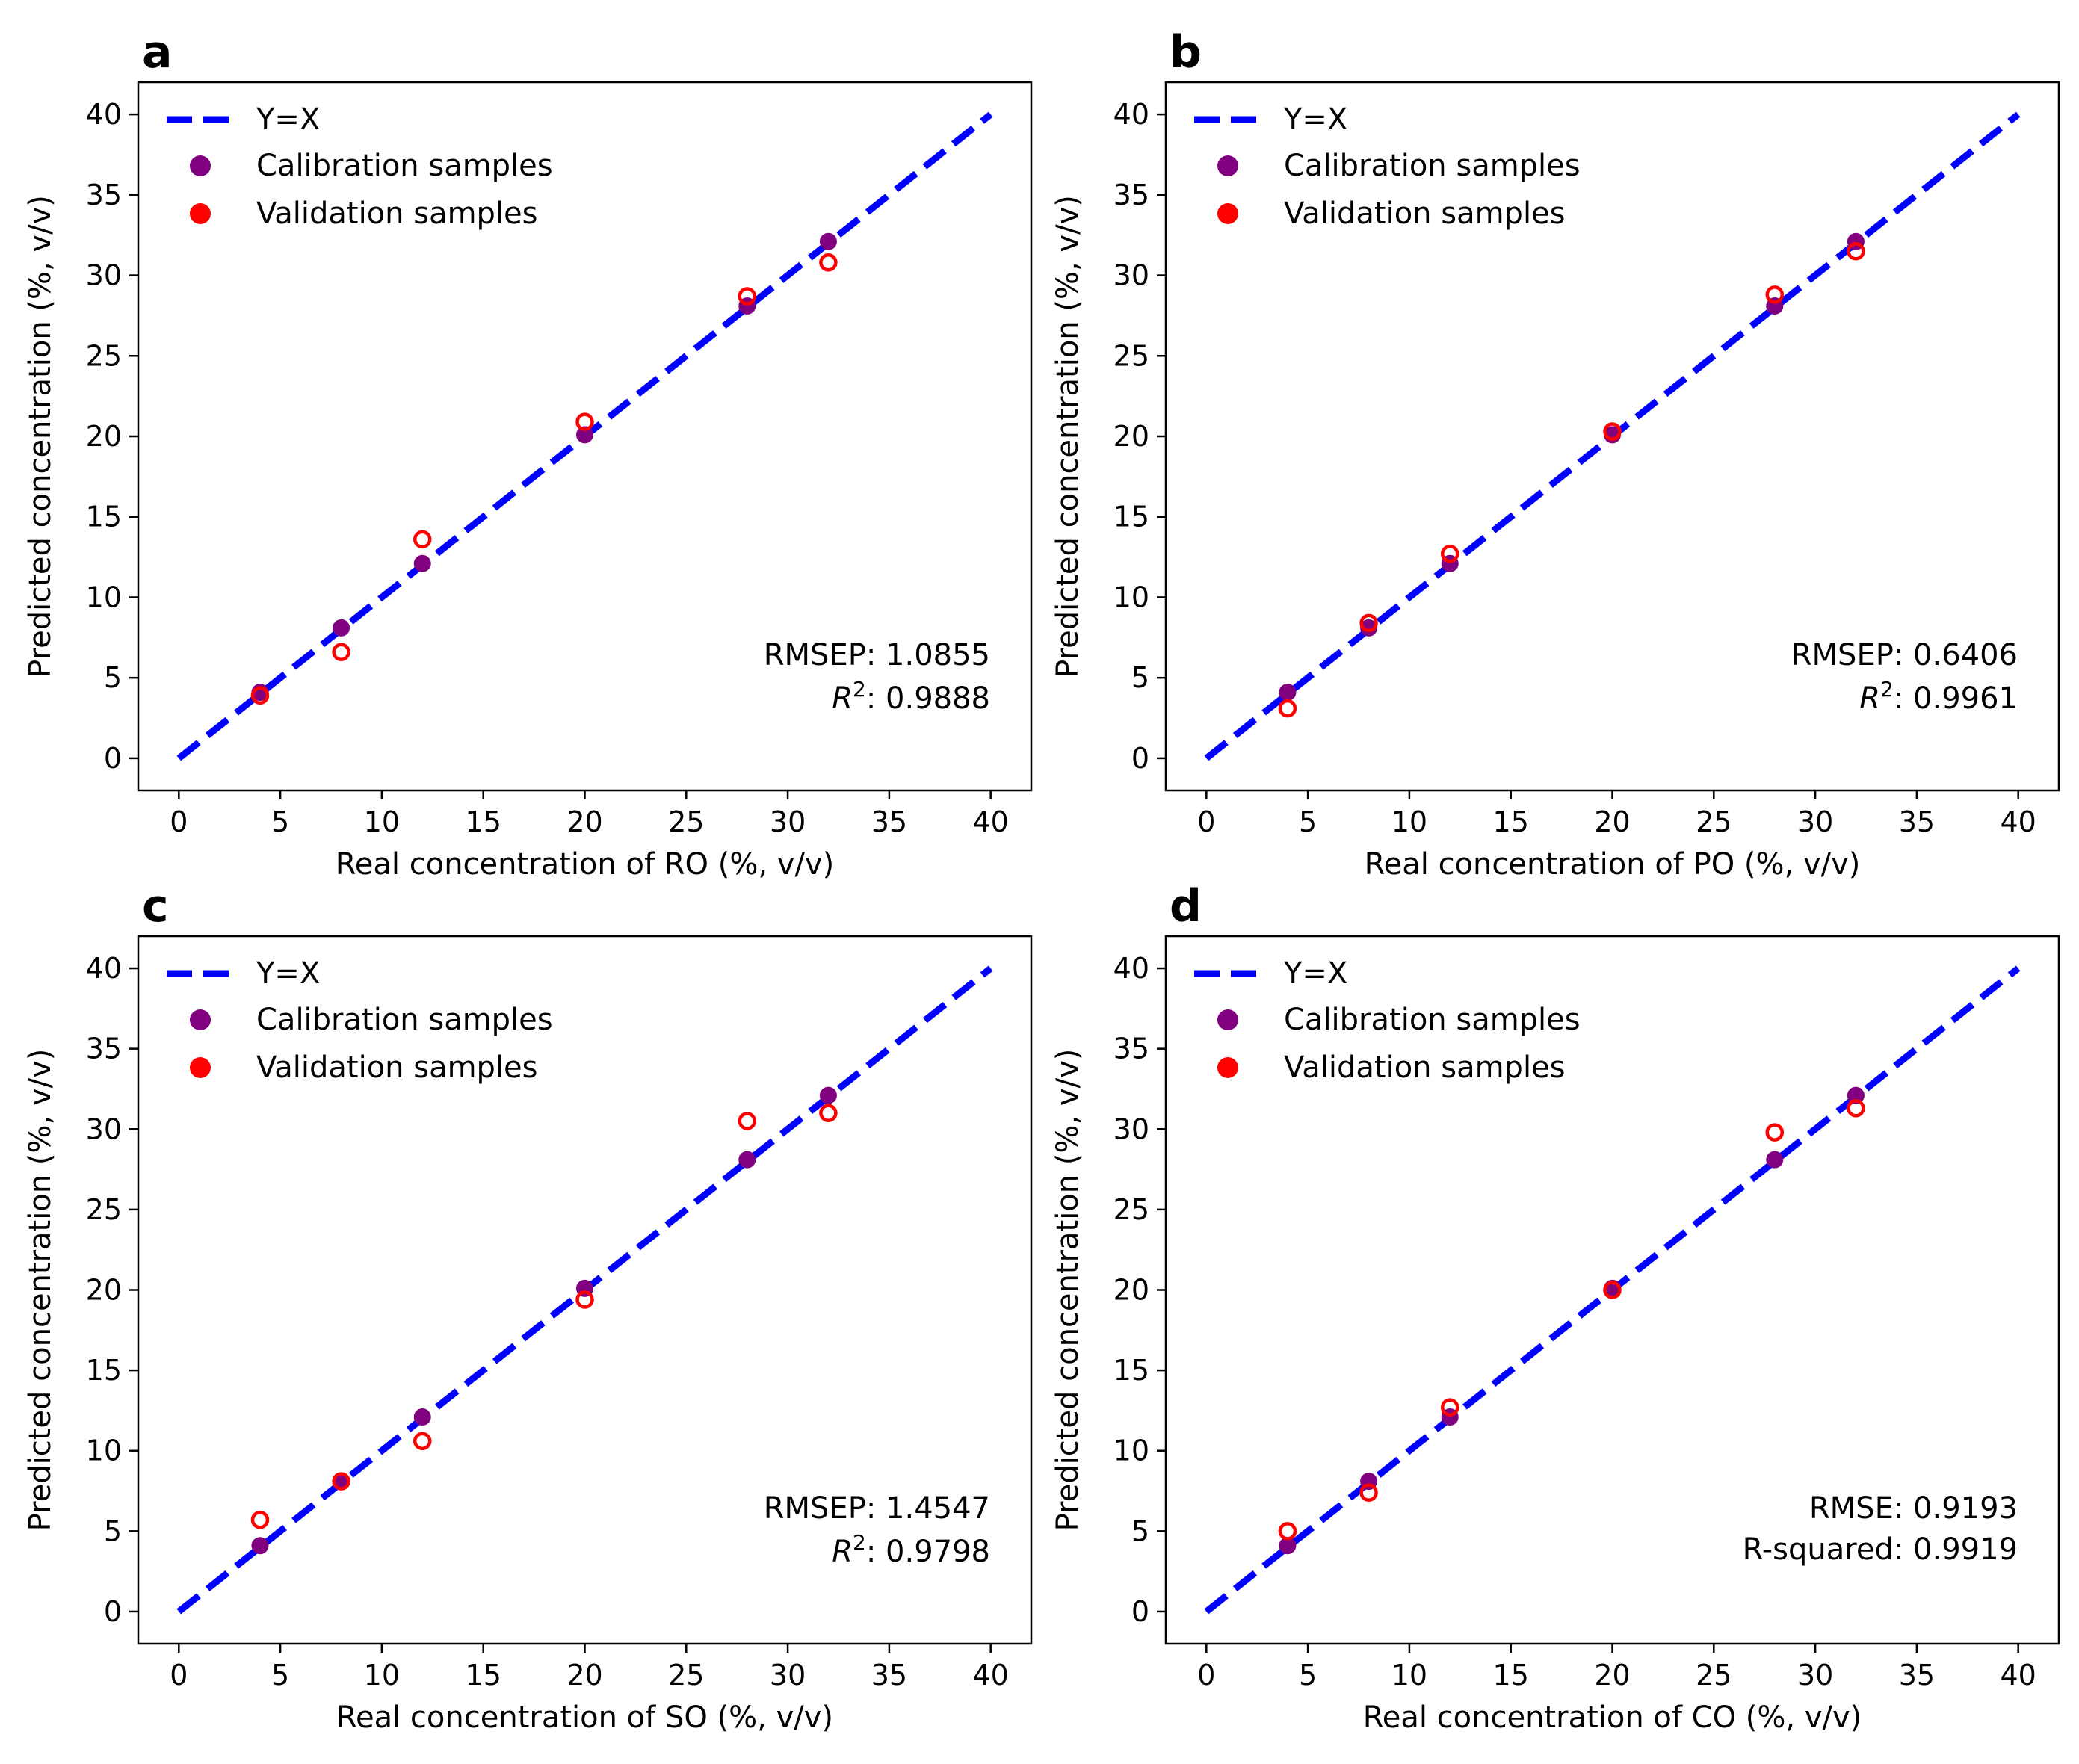 The image size is (2079, 1764). I want to click on rmse-stat: RMSE: 0.9193, so click(1913, 1509).